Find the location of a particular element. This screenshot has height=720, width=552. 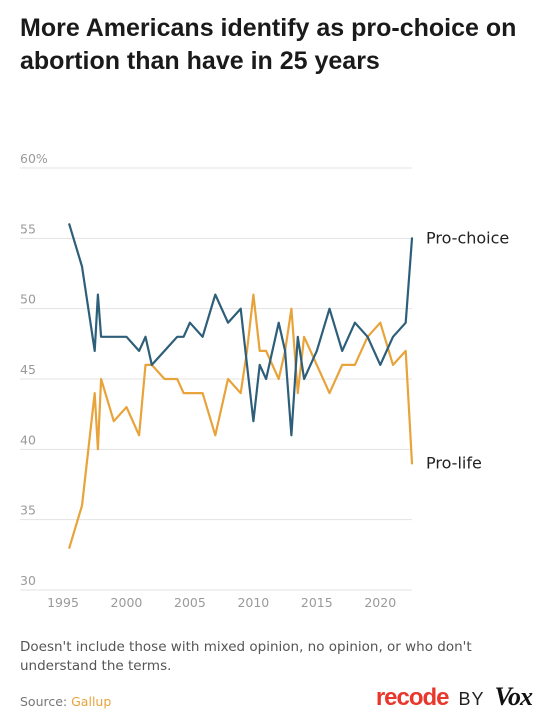

brand-by: BY is located at coordinates (471, 699).